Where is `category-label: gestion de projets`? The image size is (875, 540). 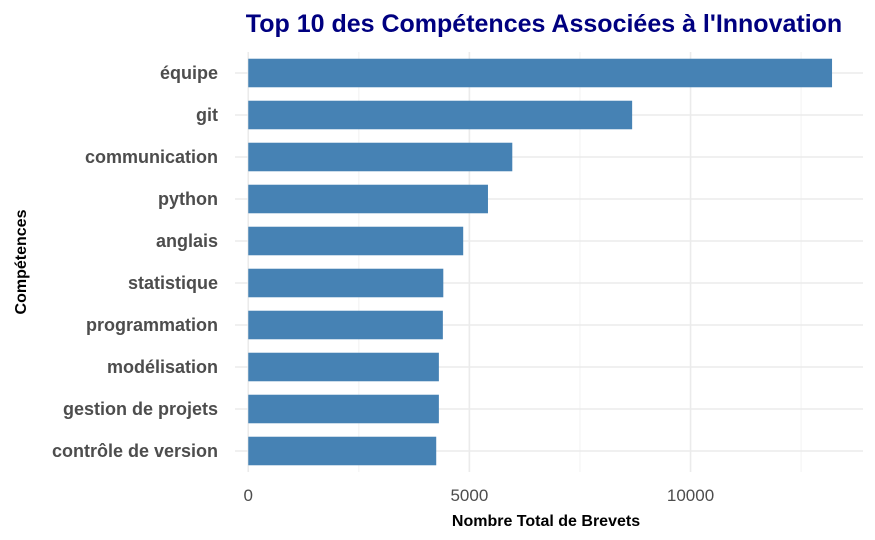 category-label: gestion de projets is located at coordinates (140, 409).